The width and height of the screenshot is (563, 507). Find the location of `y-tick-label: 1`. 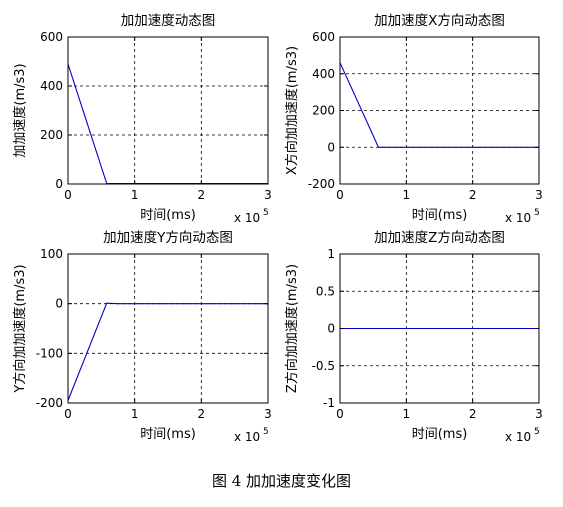

y-tick-label: 1 is located at coordinates (331, 254).